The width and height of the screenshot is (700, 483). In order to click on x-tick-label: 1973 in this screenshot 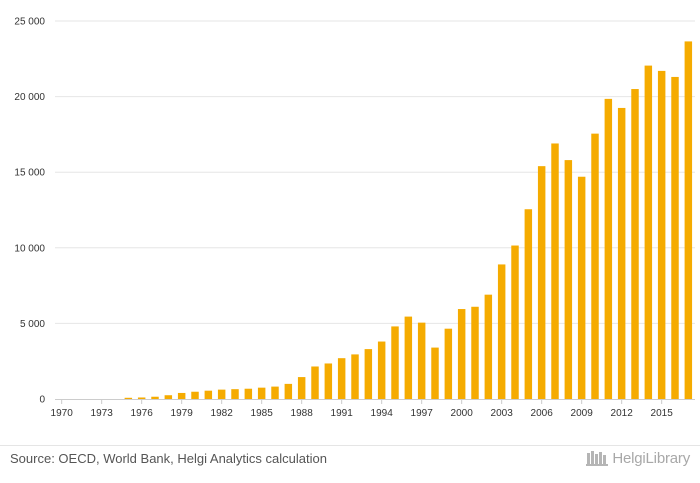, I will do `click(102, 413)`.